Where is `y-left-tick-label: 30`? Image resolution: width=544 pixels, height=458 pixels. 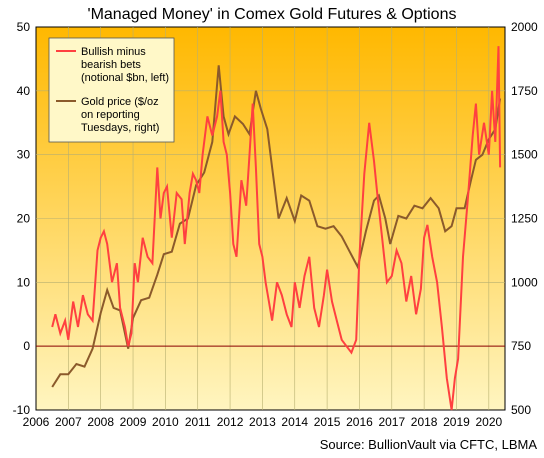 y-left-tick-label: 30 is located at coordinates (24, 155).